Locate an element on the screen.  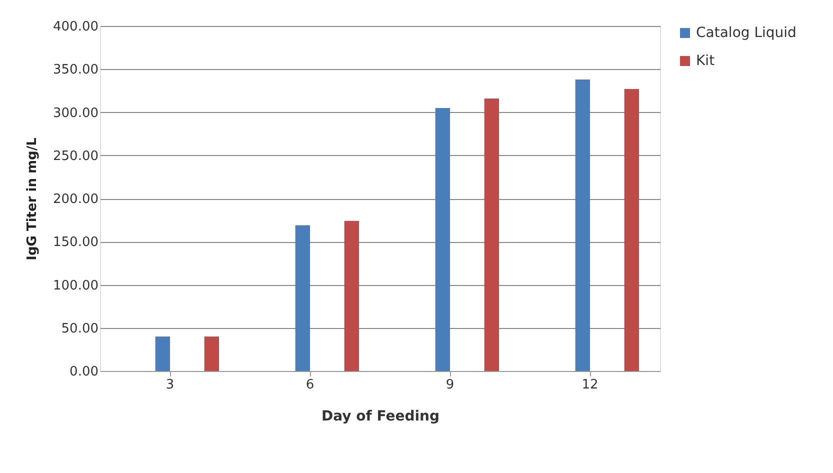
y-tick-label: 250.00 is located at coordinates (75, 156).